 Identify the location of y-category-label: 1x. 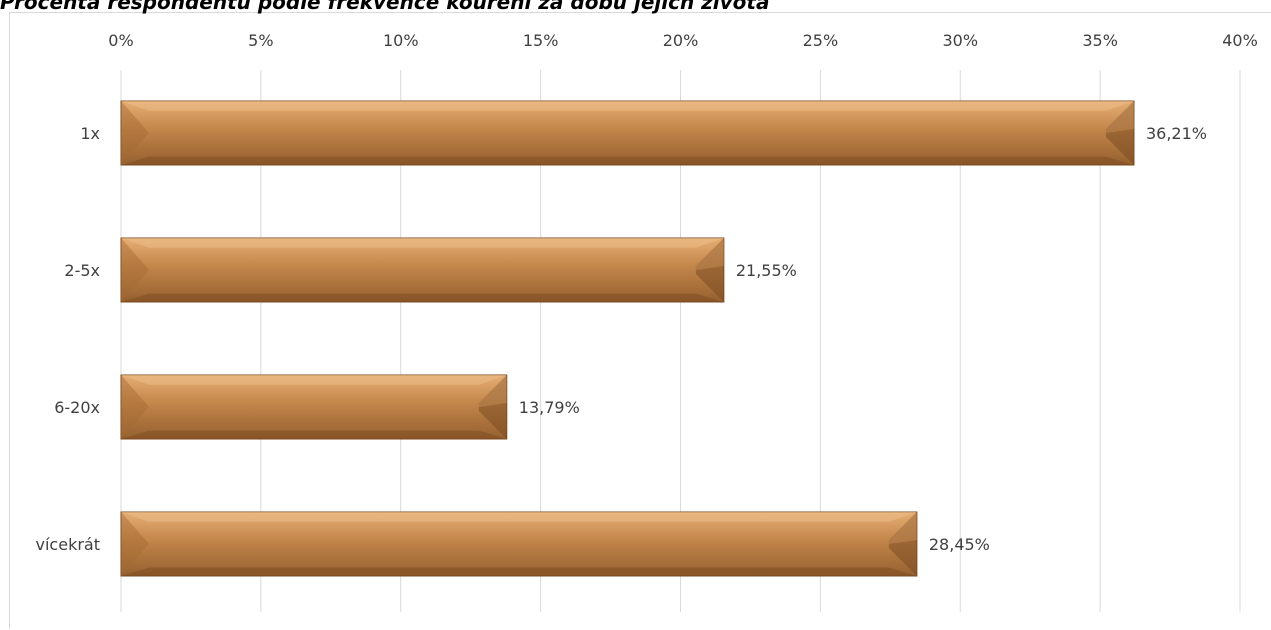
(90, 133).